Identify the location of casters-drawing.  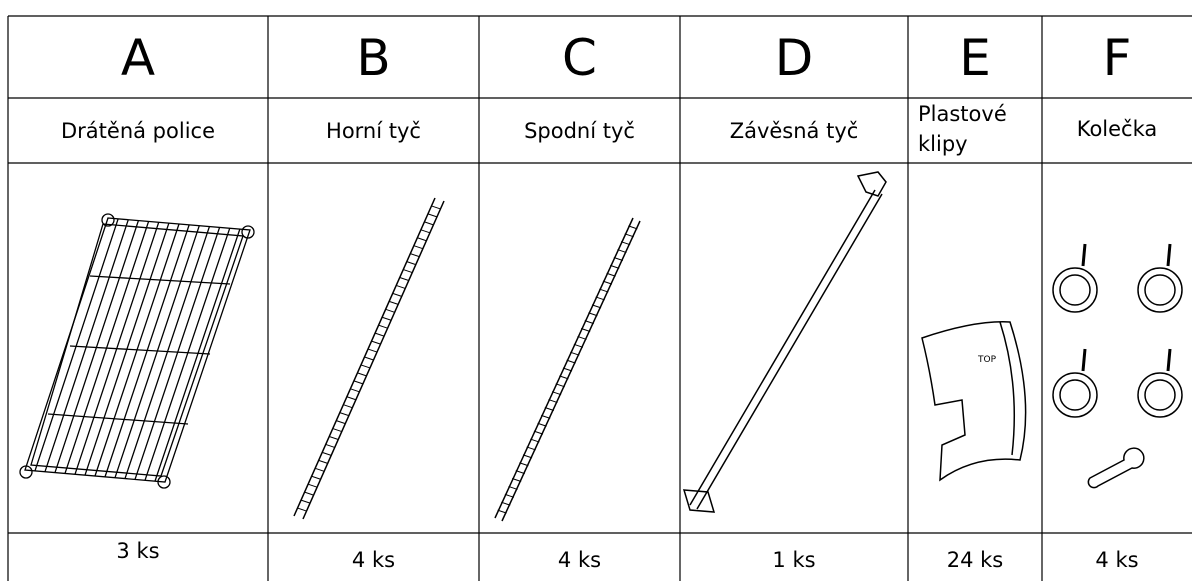
(1117, 366).